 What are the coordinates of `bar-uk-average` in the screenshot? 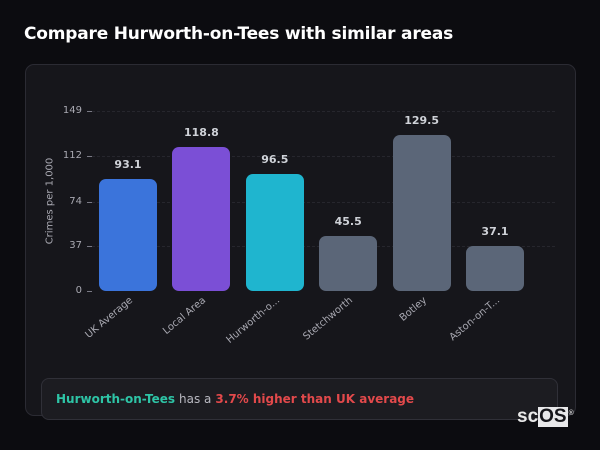 It's located at (128, 234).